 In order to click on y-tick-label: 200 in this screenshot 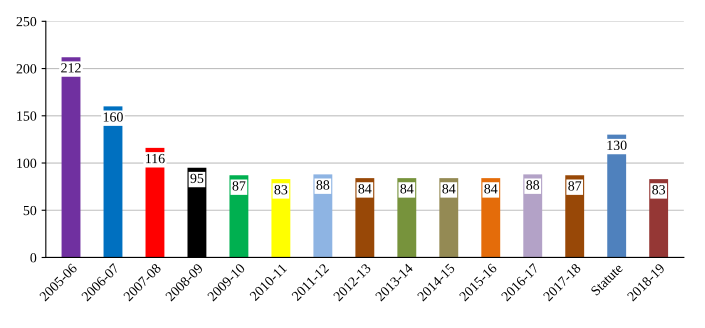, I will do `click(26, 69)`.